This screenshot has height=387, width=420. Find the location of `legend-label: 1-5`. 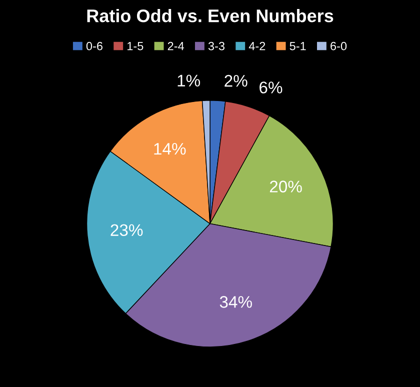

legend-label: 1-5 is located at coordinates (136, 46).